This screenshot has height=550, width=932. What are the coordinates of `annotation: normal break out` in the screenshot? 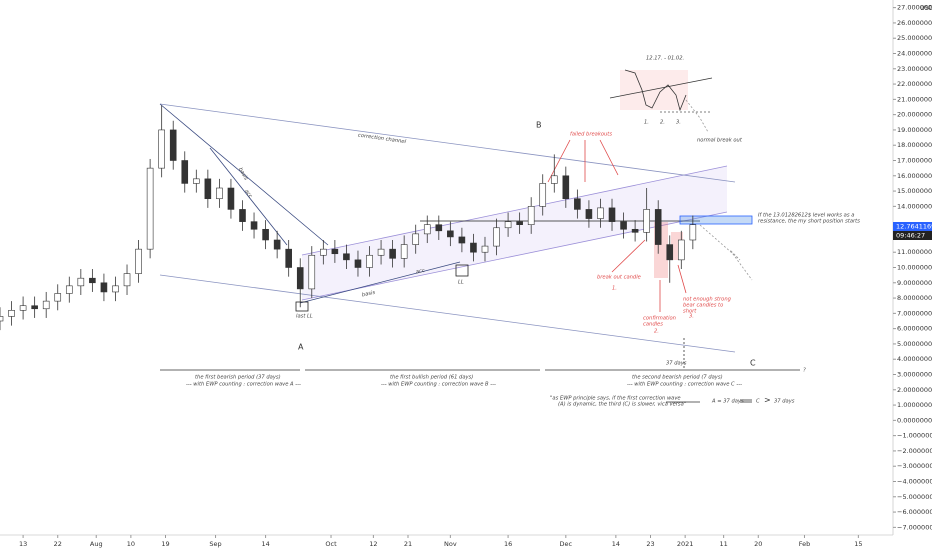 It's located at (720, 141).